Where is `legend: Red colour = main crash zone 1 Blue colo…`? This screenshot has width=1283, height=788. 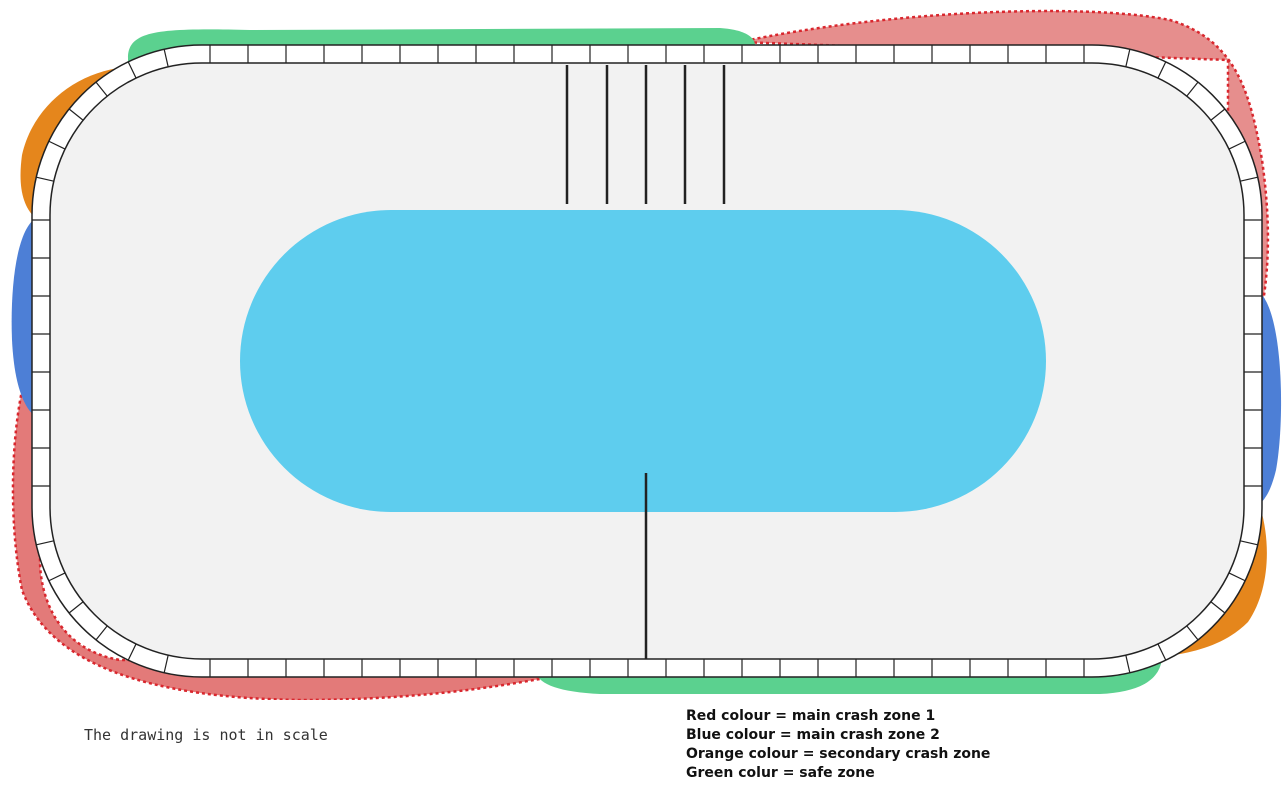 legend: Red colour = main crash zone 1 Blue colo… is located at coordinates (838, 745).